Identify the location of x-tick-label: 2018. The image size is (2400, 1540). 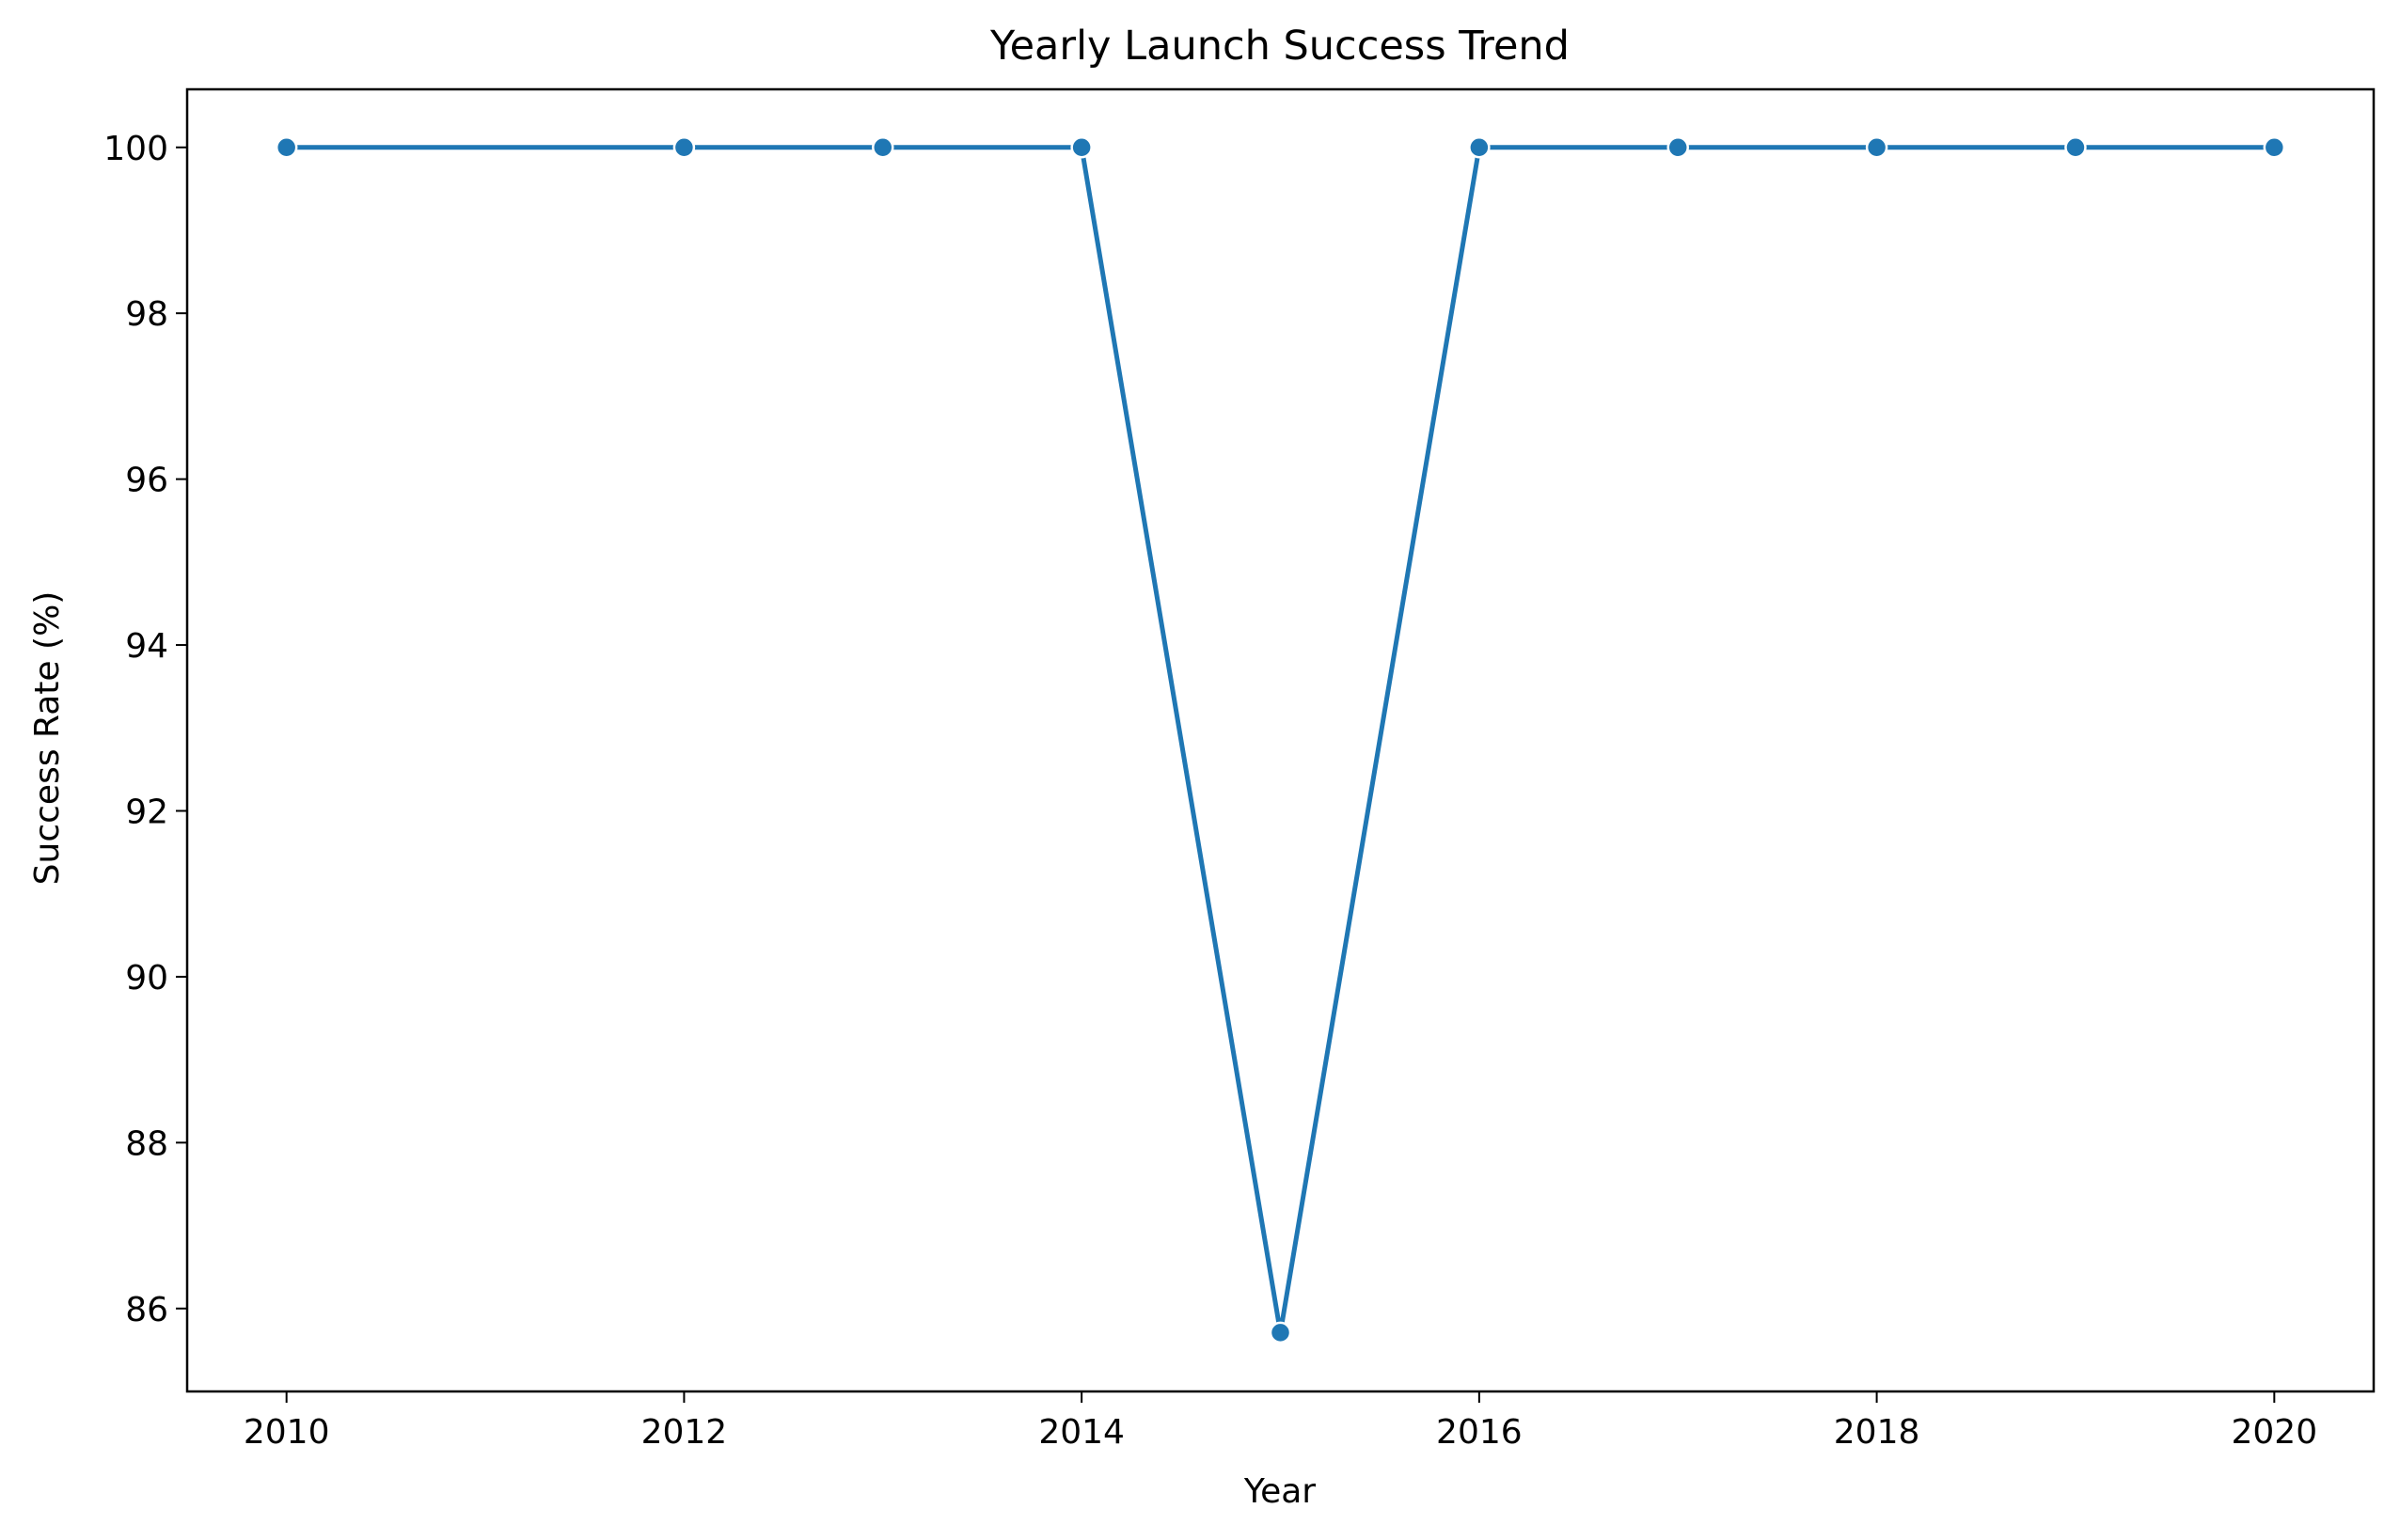
(1877, 1432).